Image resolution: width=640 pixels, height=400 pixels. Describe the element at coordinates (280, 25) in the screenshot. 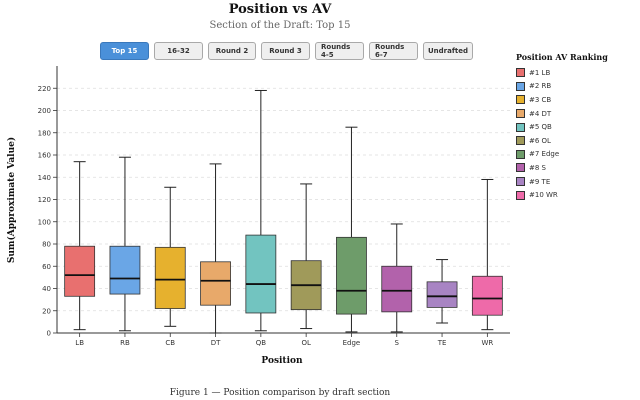

I see `chart-subtitle: Section of the Draft: Top 15` at that location.